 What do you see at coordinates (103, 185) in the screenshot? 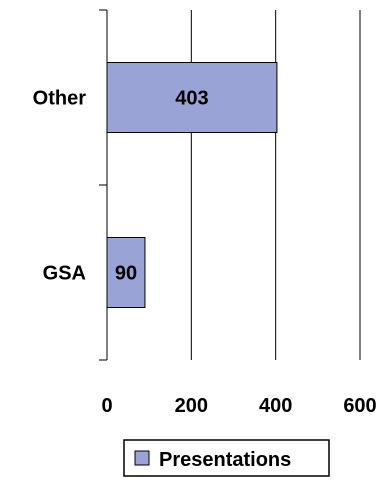
I see `axes` at bounding box center [103, 185].